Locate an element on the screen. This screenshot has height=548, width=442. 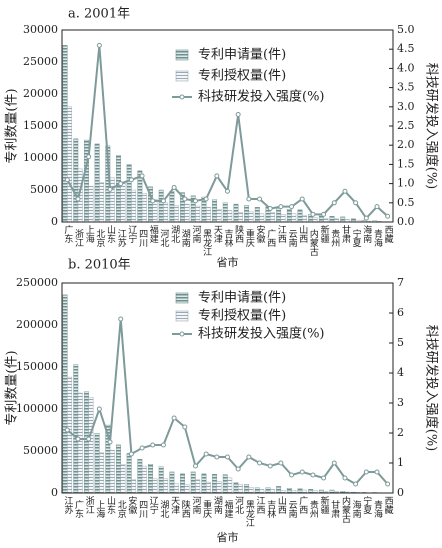
y2-tick-label: 4 is located at coordinates (400, 372).